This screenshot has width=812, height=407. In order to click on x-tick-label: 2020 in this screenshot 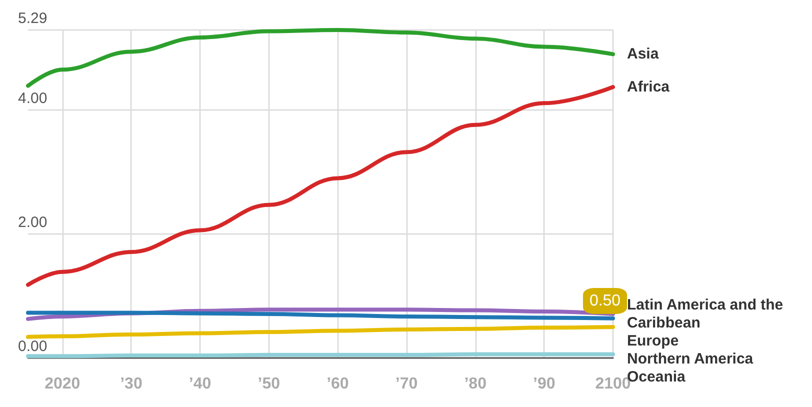, I will do `click(62, 384)`.